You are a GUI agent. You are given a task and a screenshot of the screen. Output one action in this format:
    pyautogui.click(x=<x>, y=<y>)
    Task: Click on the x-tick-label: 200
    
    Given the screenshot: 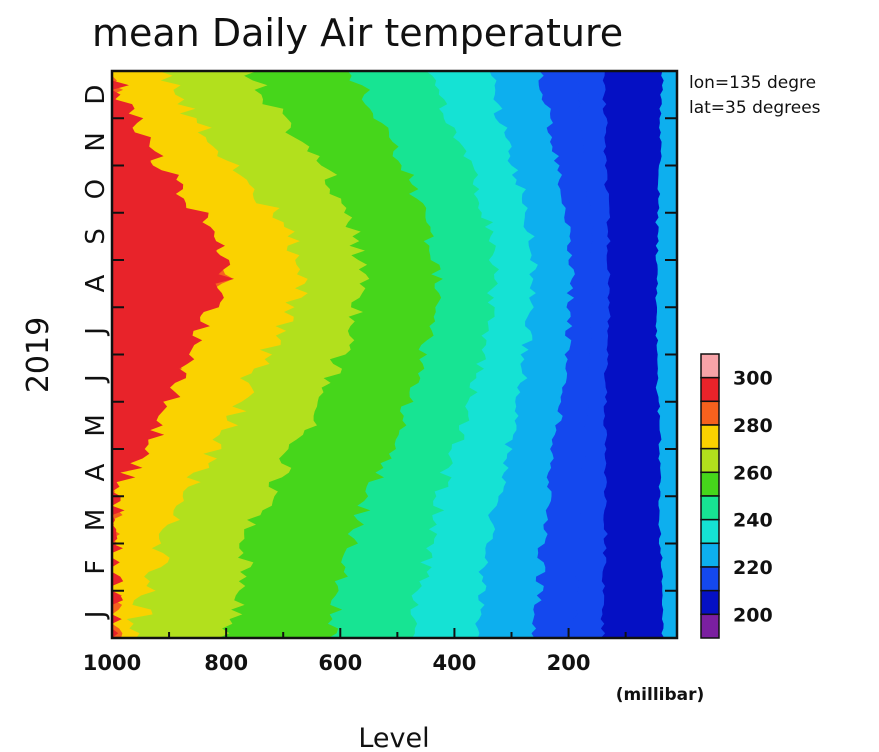 What is the action you would take?
    pyautogui.click(x=569, y=663)
    